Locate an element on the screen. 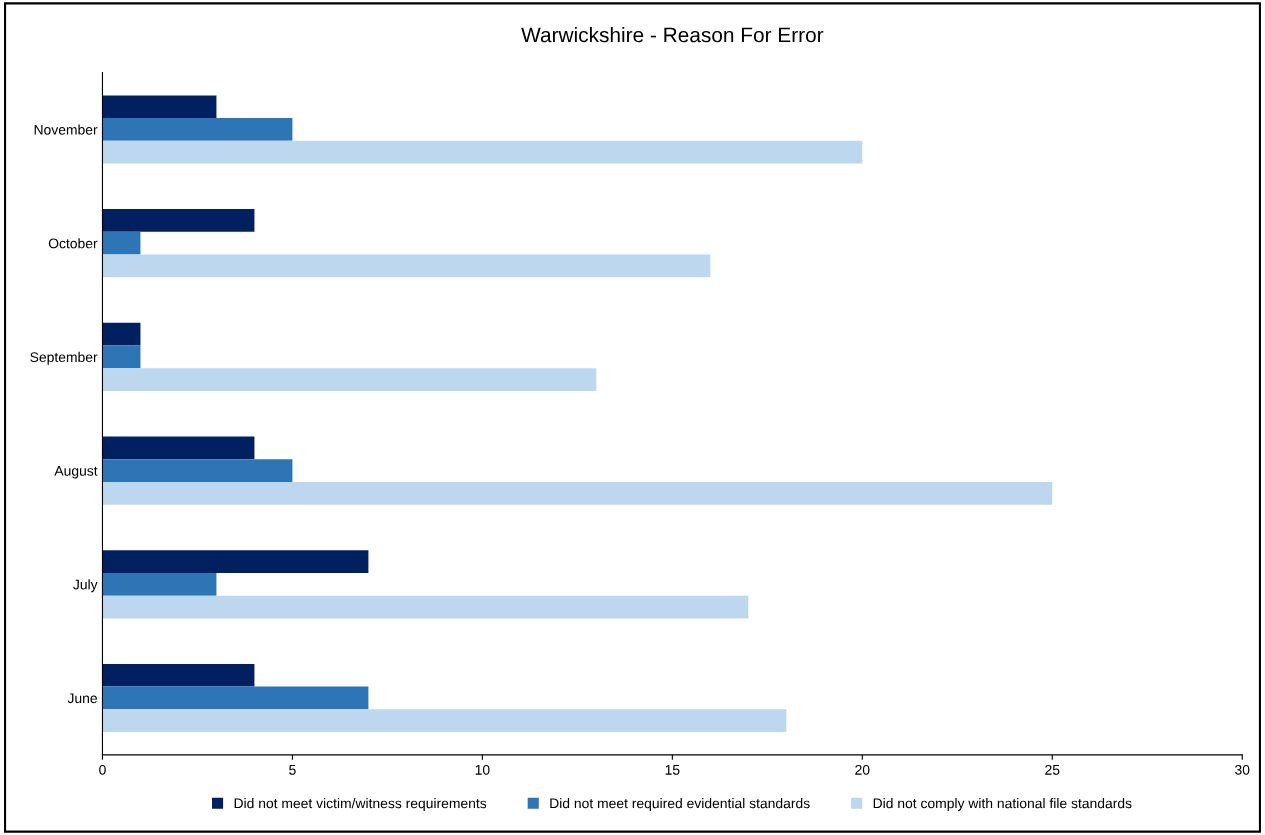 The height and width of the screenshot is (835, 1265). x-tick-label: 5 is located at coordinates (292, 770).